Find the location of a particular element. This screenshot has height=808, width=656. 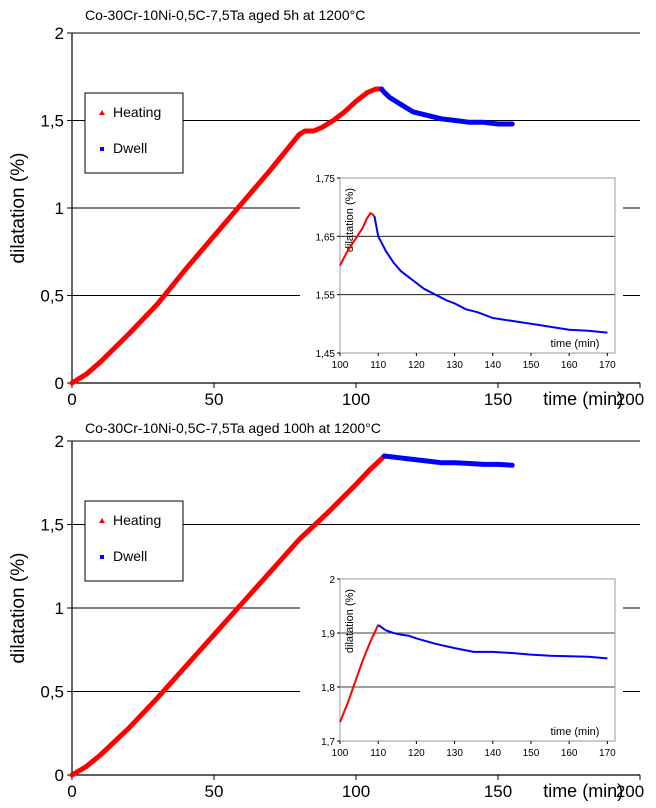

inset-y-tick-label: 1,75 is located at coordinates (326, 179).